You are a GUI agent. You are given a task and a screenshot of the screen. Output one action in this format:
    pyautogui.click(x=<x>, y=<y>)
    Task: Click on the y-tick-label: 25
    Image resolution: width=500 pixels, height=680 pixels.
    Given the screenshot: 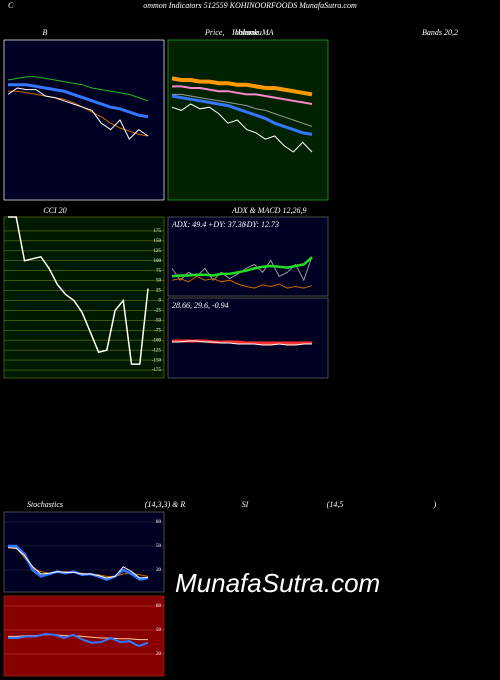 What is the action you would take?
    pyautogui.click(x=159, y=291)
    